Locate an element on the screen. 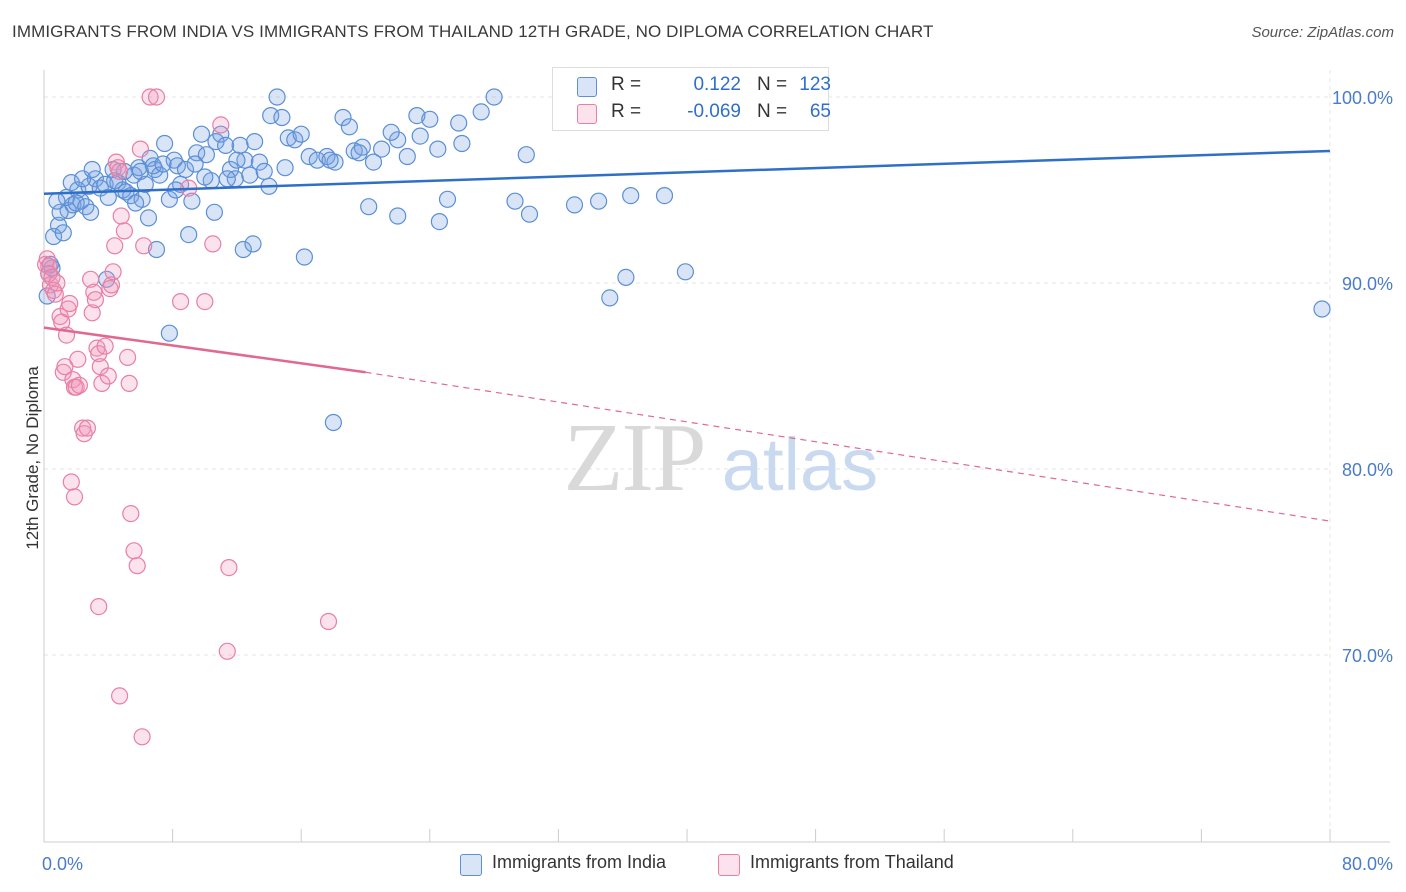 The width and height of the screenshot is (1406, 892). legend-label-thailand: Immigrants from Thailand is located at coordinates (852, 862).